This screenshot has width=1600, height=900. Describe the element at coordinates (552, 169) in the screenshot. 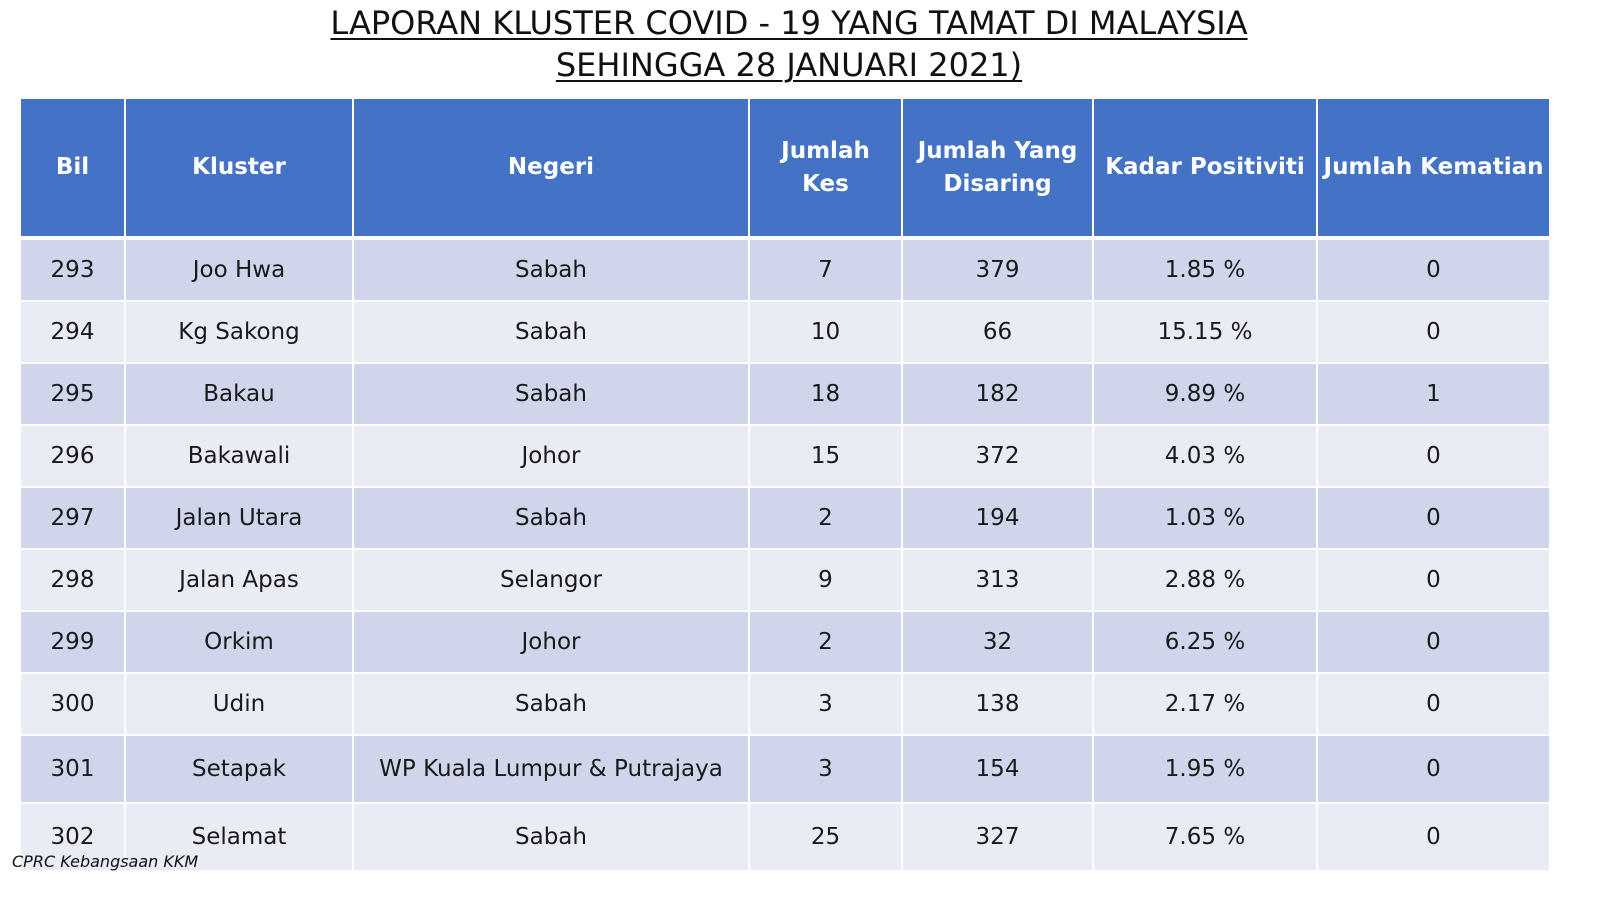

I see `column-header-negeri: Negeri` at that location.